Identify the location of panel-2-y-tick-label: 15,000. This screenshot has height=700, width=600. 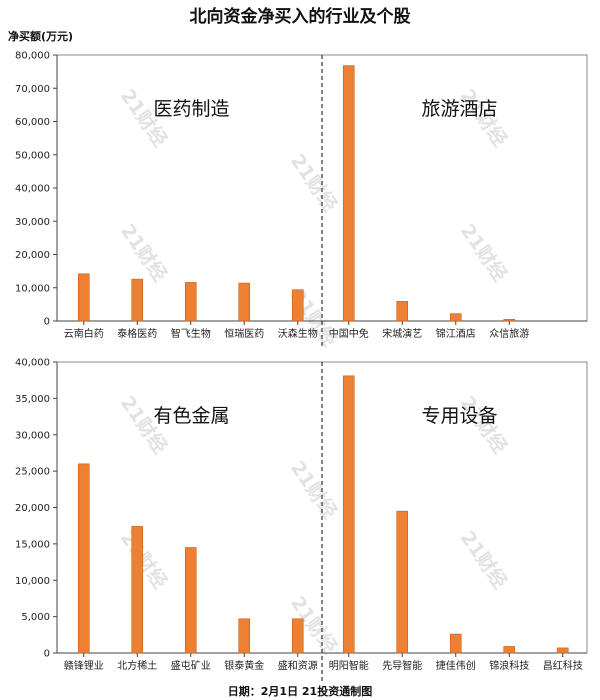
(32, 544).